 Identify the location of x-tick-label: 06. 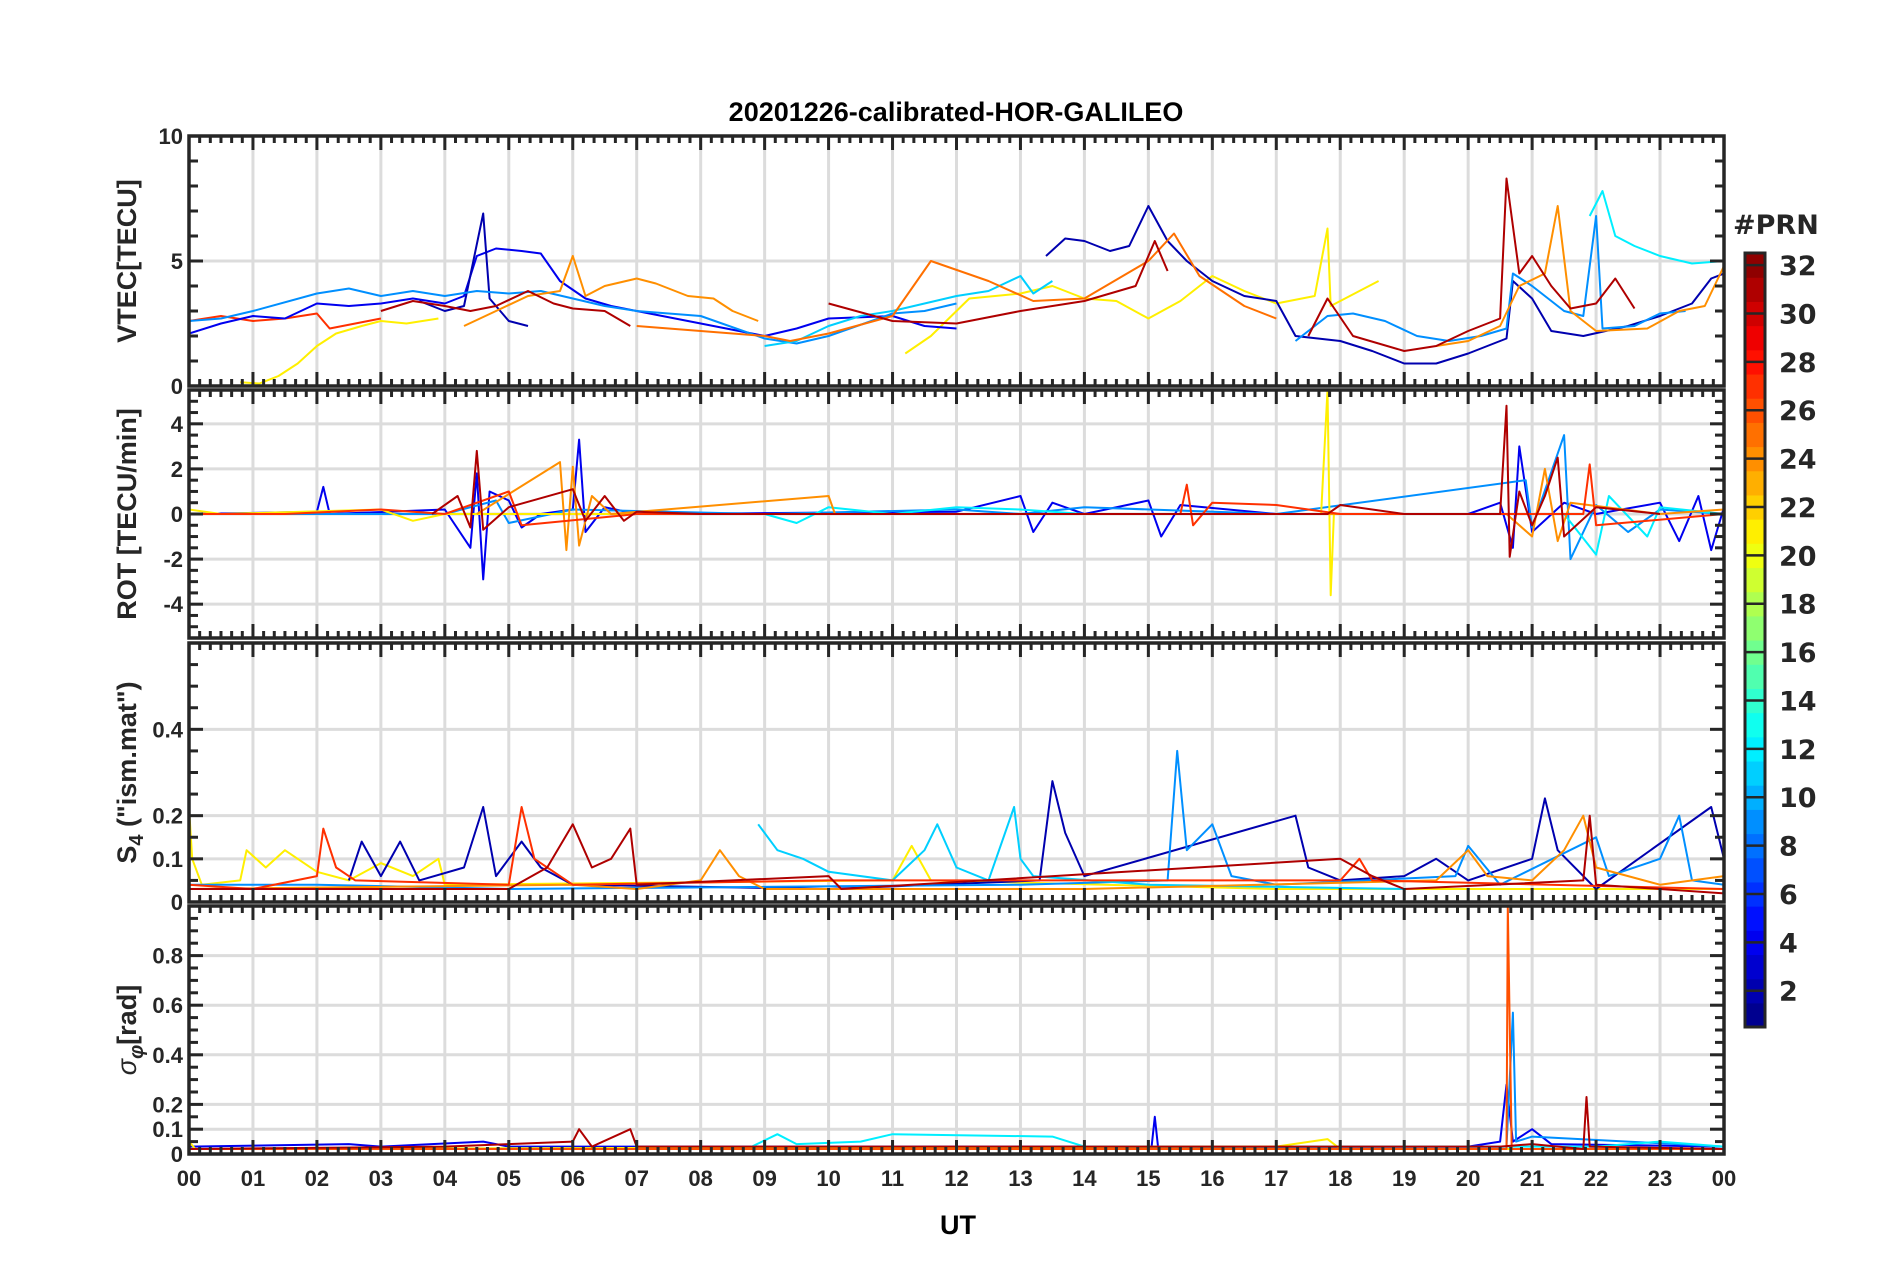
(573, 1178).